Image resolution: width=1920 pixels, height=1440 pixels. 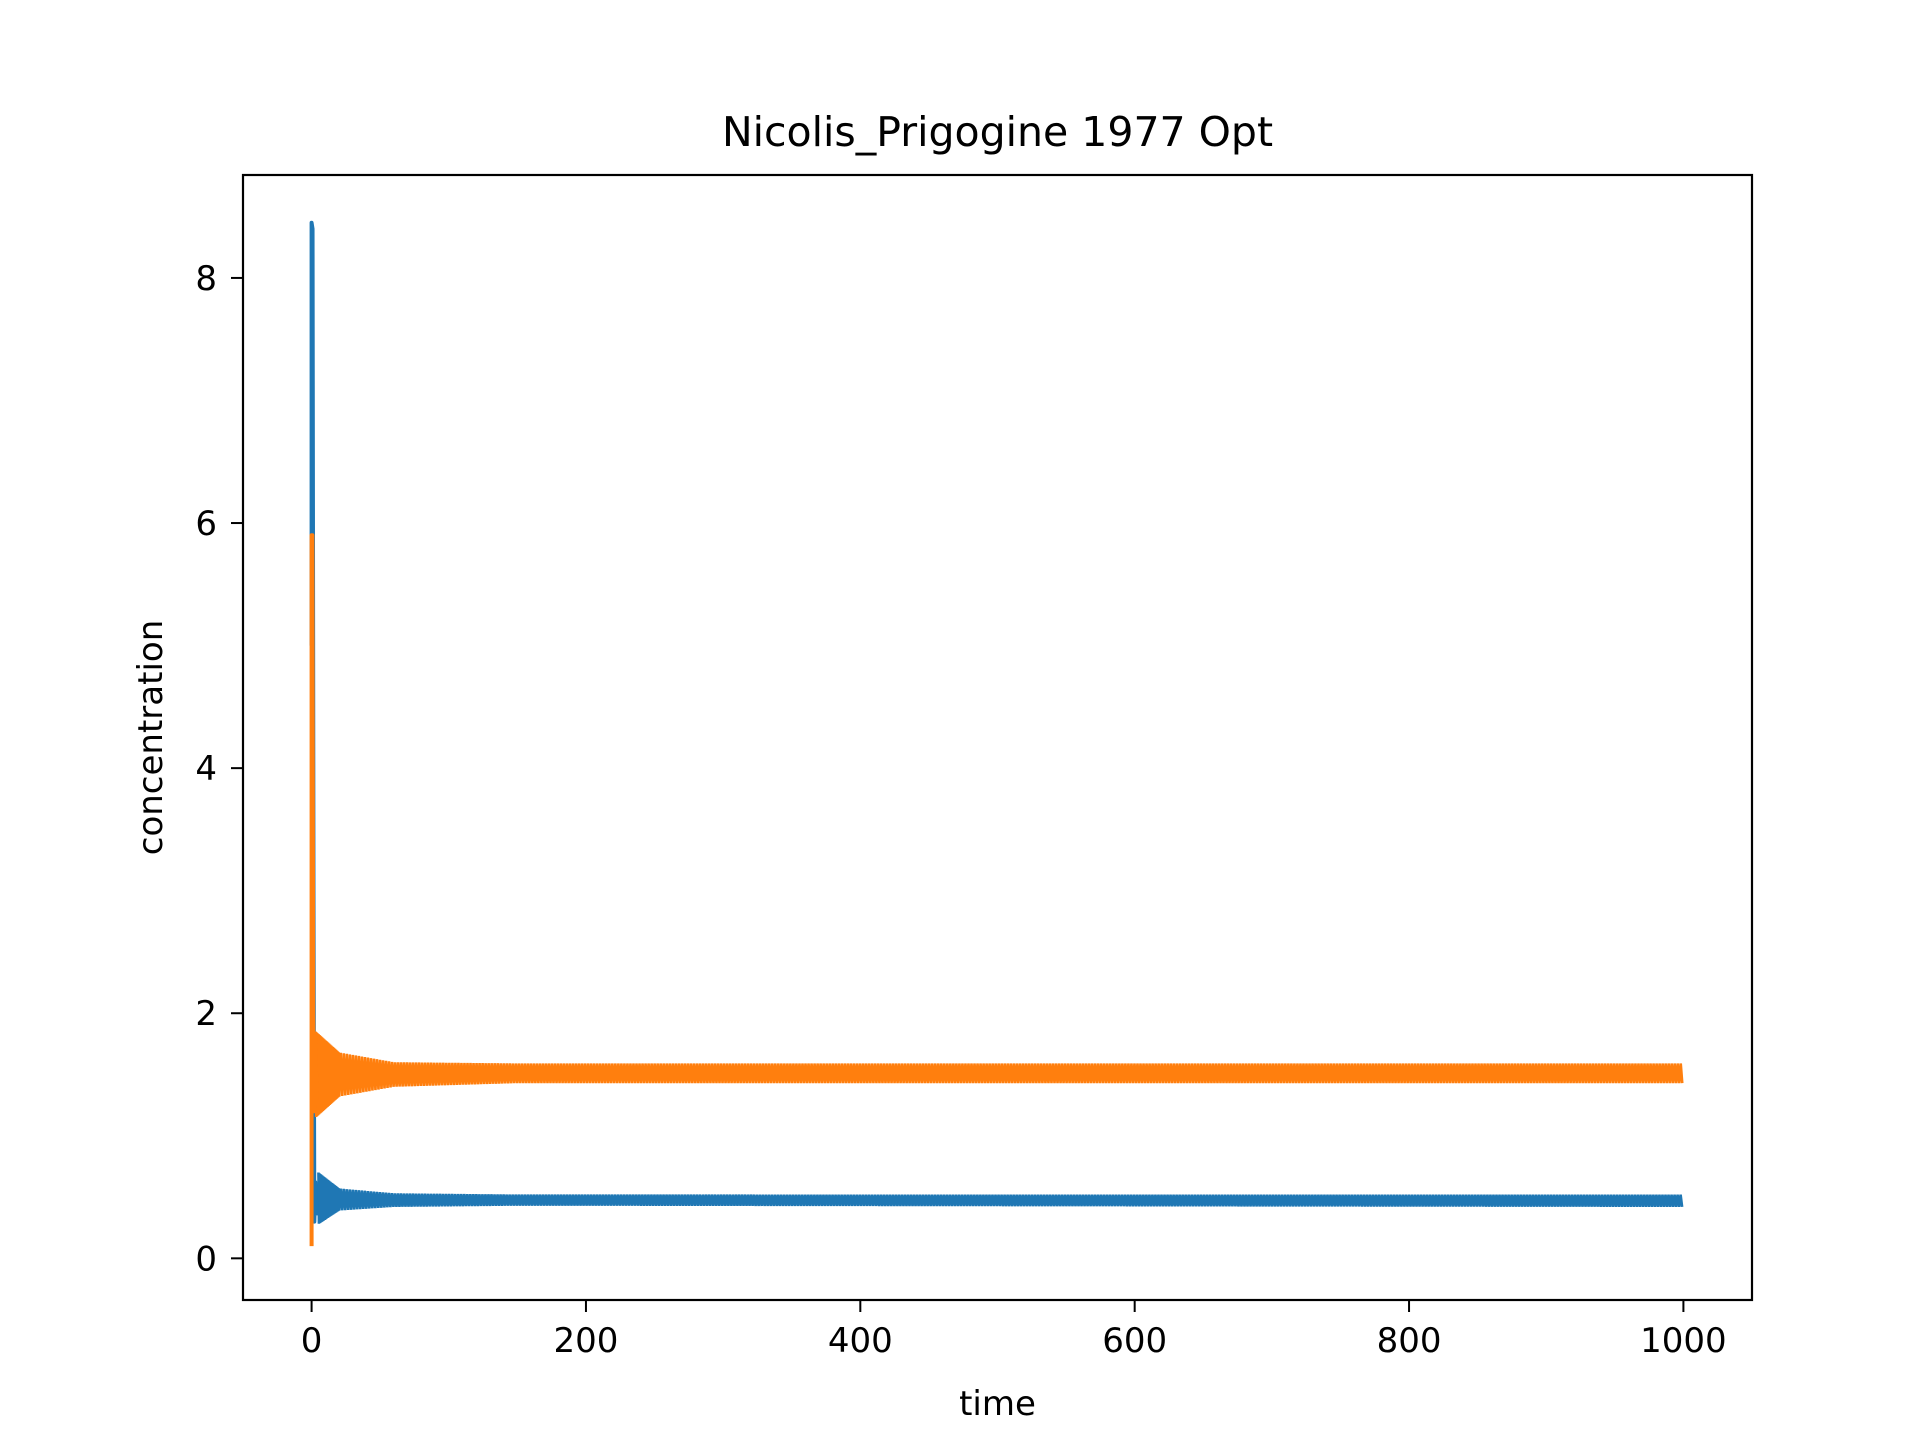 I want to click on chart-title: Nicolis_Prigogine 1977 Opt, so click(x=997, y=132).